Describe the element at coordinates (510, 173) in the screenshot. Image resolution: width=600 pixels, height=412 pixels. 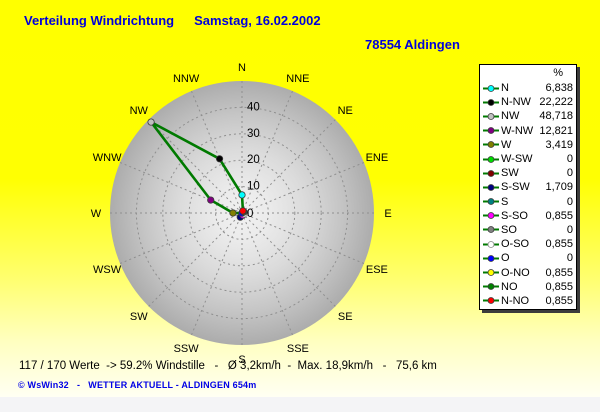
I see `legend-label: SW` at that location.